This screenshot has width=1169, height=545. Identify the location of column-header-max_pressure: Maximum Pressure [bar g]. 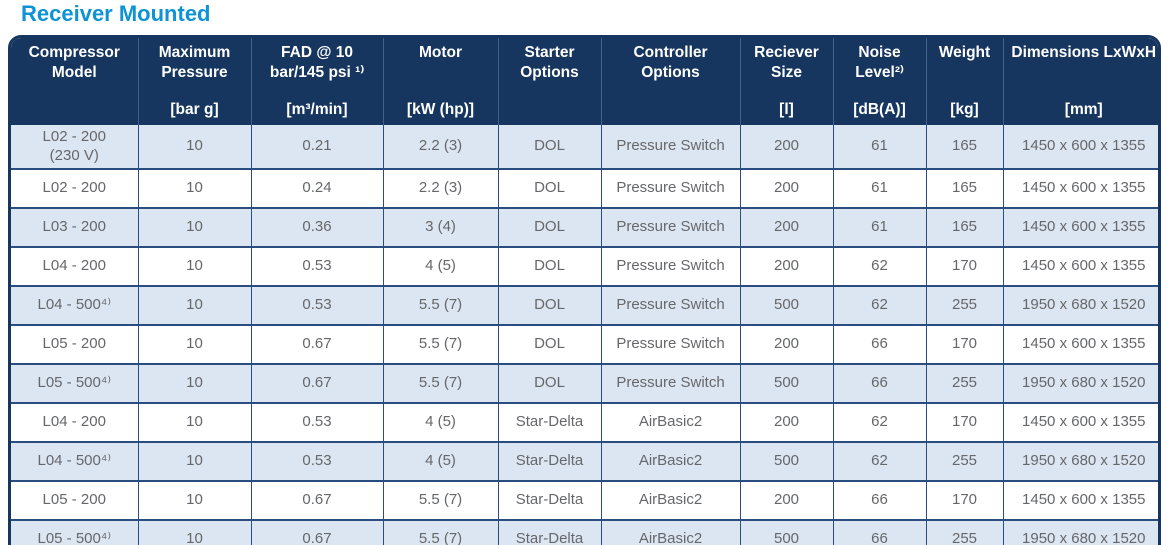
(195, 81).